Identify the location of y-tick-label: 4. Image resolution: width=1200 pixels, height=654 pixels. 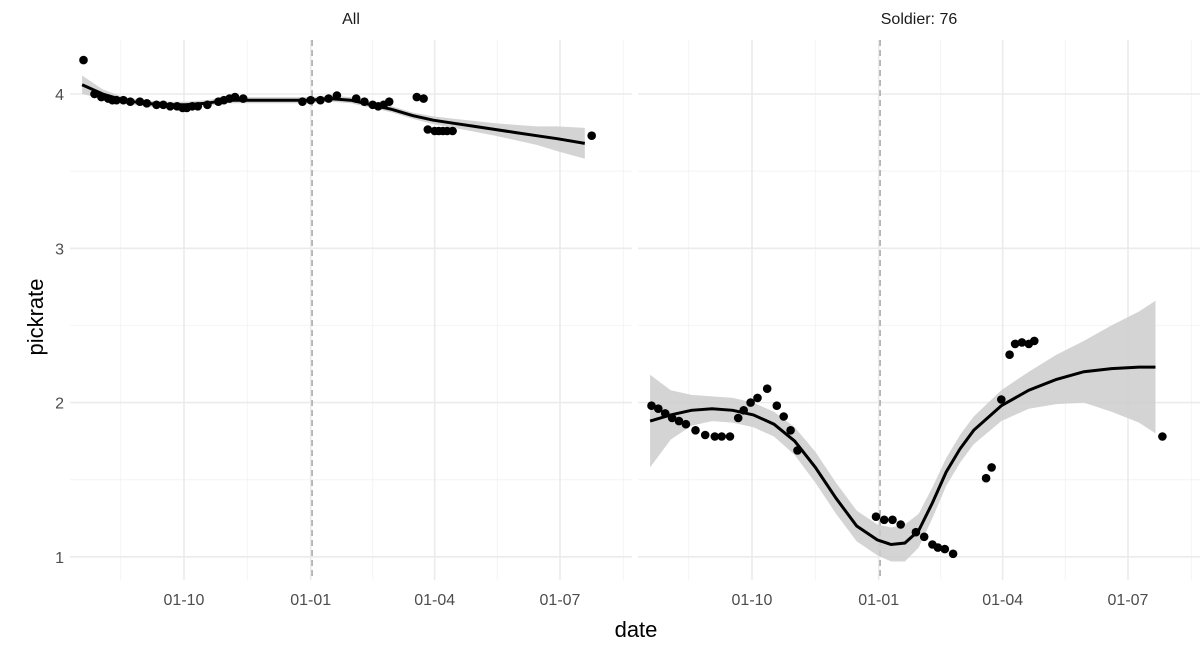
(59, 95).